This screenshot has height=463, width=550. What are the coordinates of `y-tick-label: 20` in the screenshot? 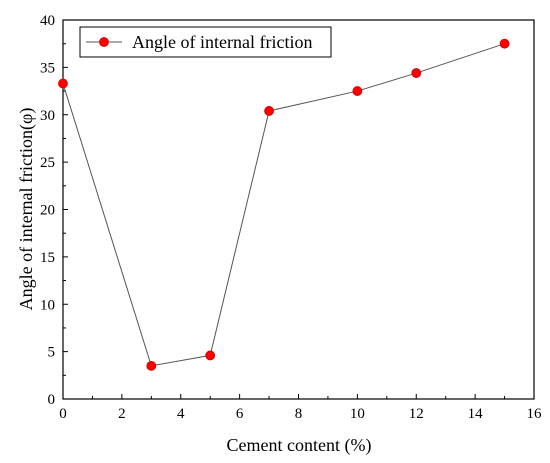 It's located at (47, 211).